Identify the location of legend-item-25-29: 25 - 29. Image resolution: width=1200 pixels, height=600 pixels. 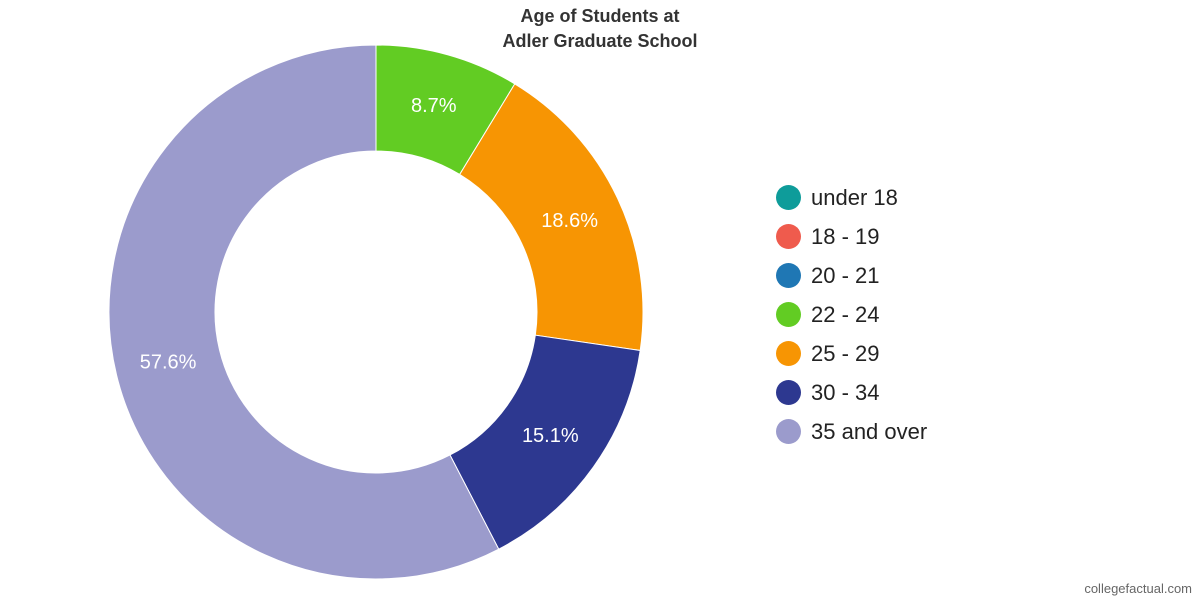
(851, 353).